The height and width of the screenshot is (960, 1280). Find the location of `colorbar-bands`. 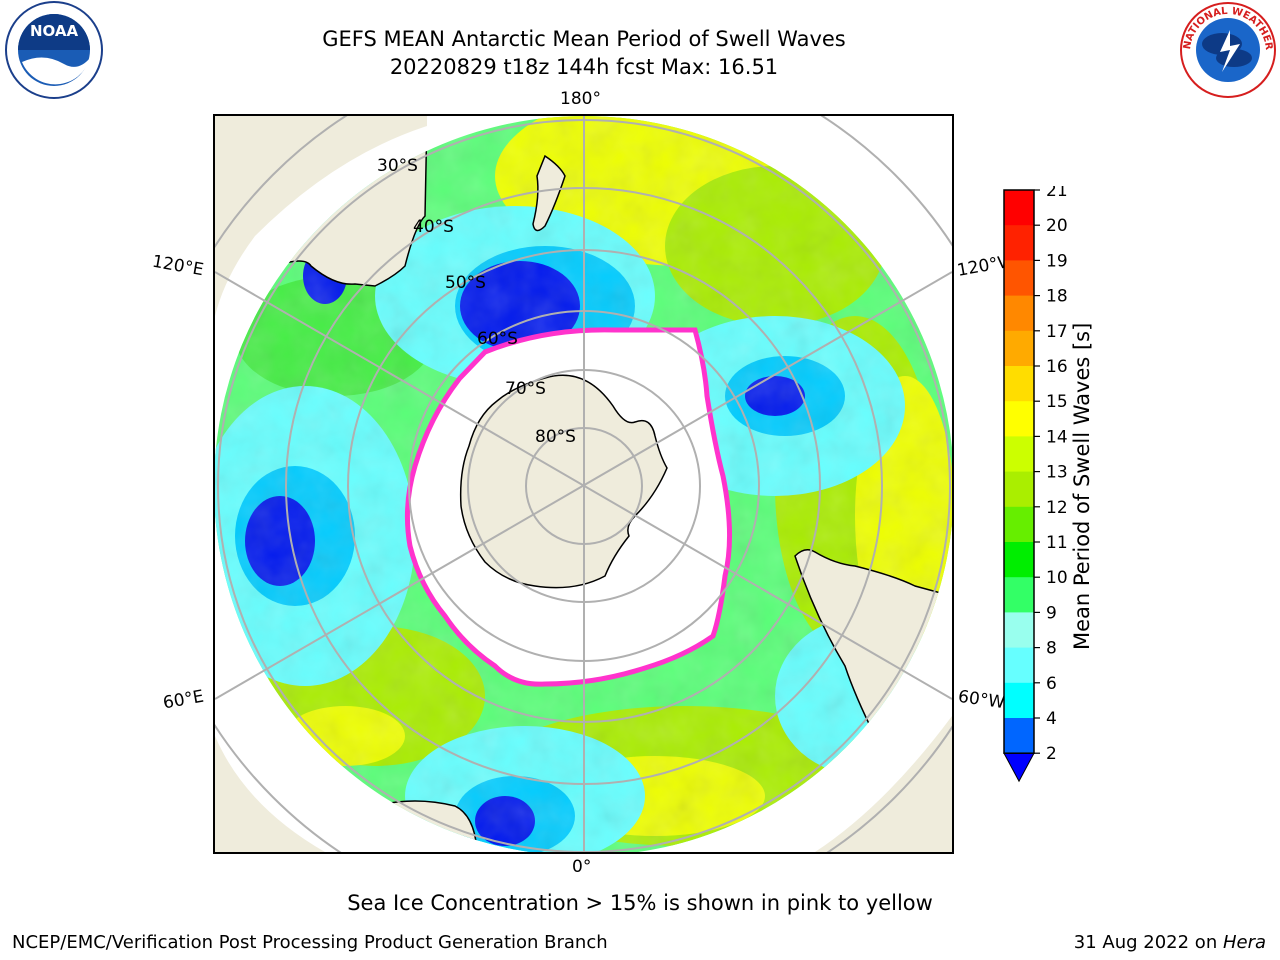

colorbar-bands is located at coordinates (1019, 486).